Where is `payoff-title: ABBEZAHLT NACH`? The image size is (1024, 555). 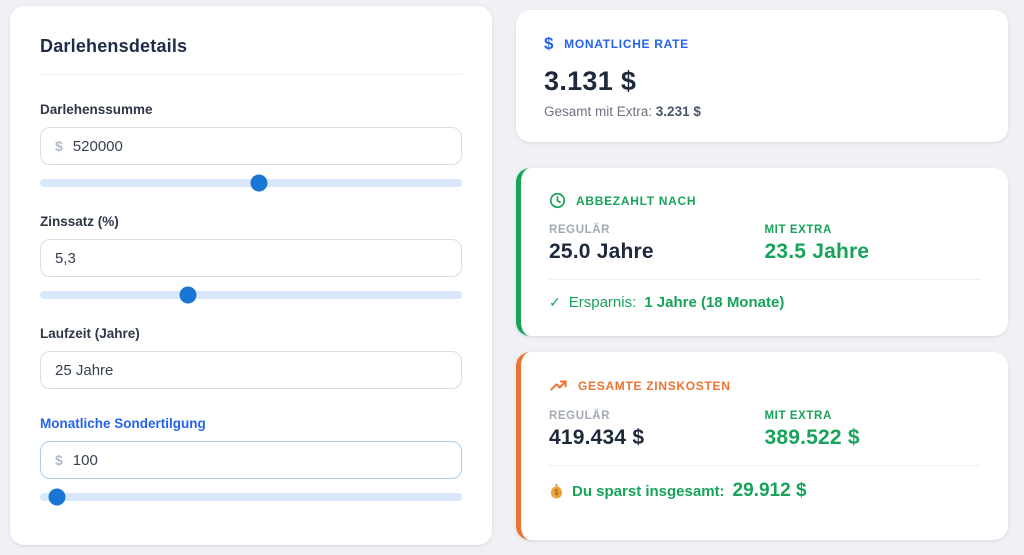 payoff-title: ABBEZAHLT NACH is located at coordinates (636, 200).